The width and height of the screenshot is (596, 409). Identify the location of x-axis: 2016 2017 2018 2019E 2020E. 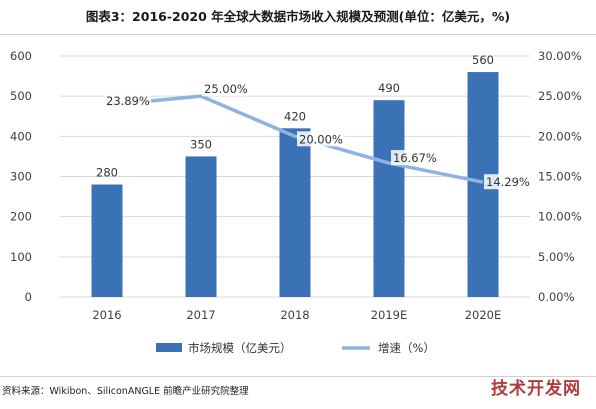
(296, 315).